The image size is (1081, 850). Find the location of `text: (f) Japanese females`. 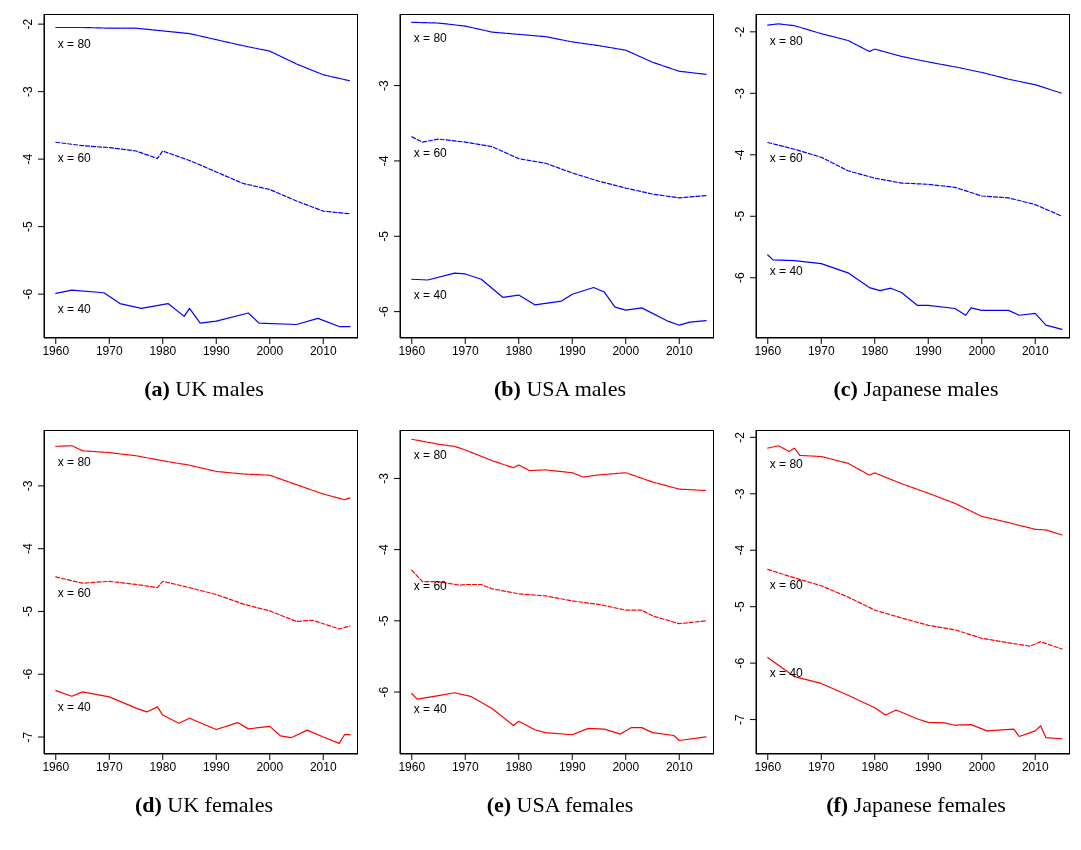

text: (f) Japanese females is located at coordinates (916, 805).